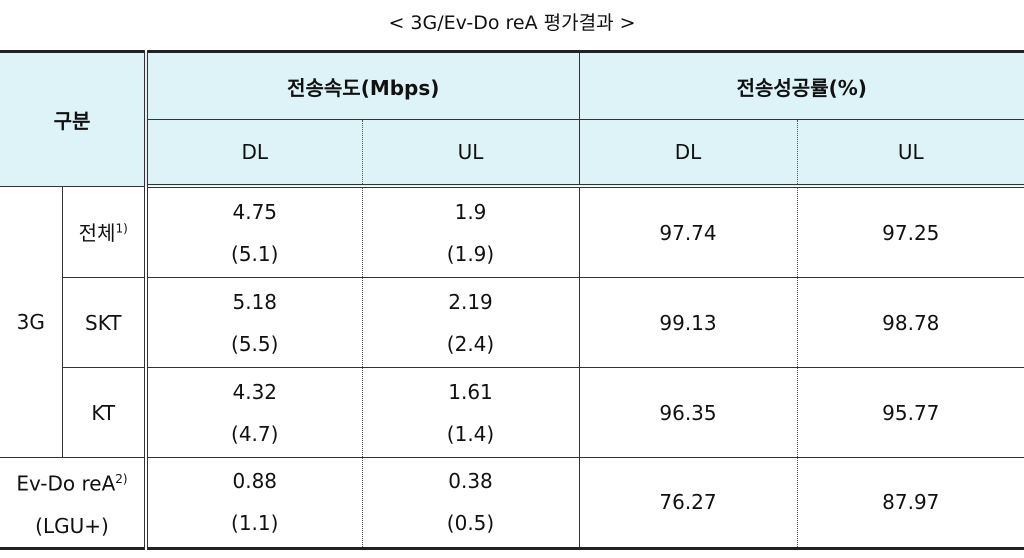 The image size is (1024, 558). Describe the element at coordinates (688, 412) in the screenshot. I see `cell: 96.35` at that location.